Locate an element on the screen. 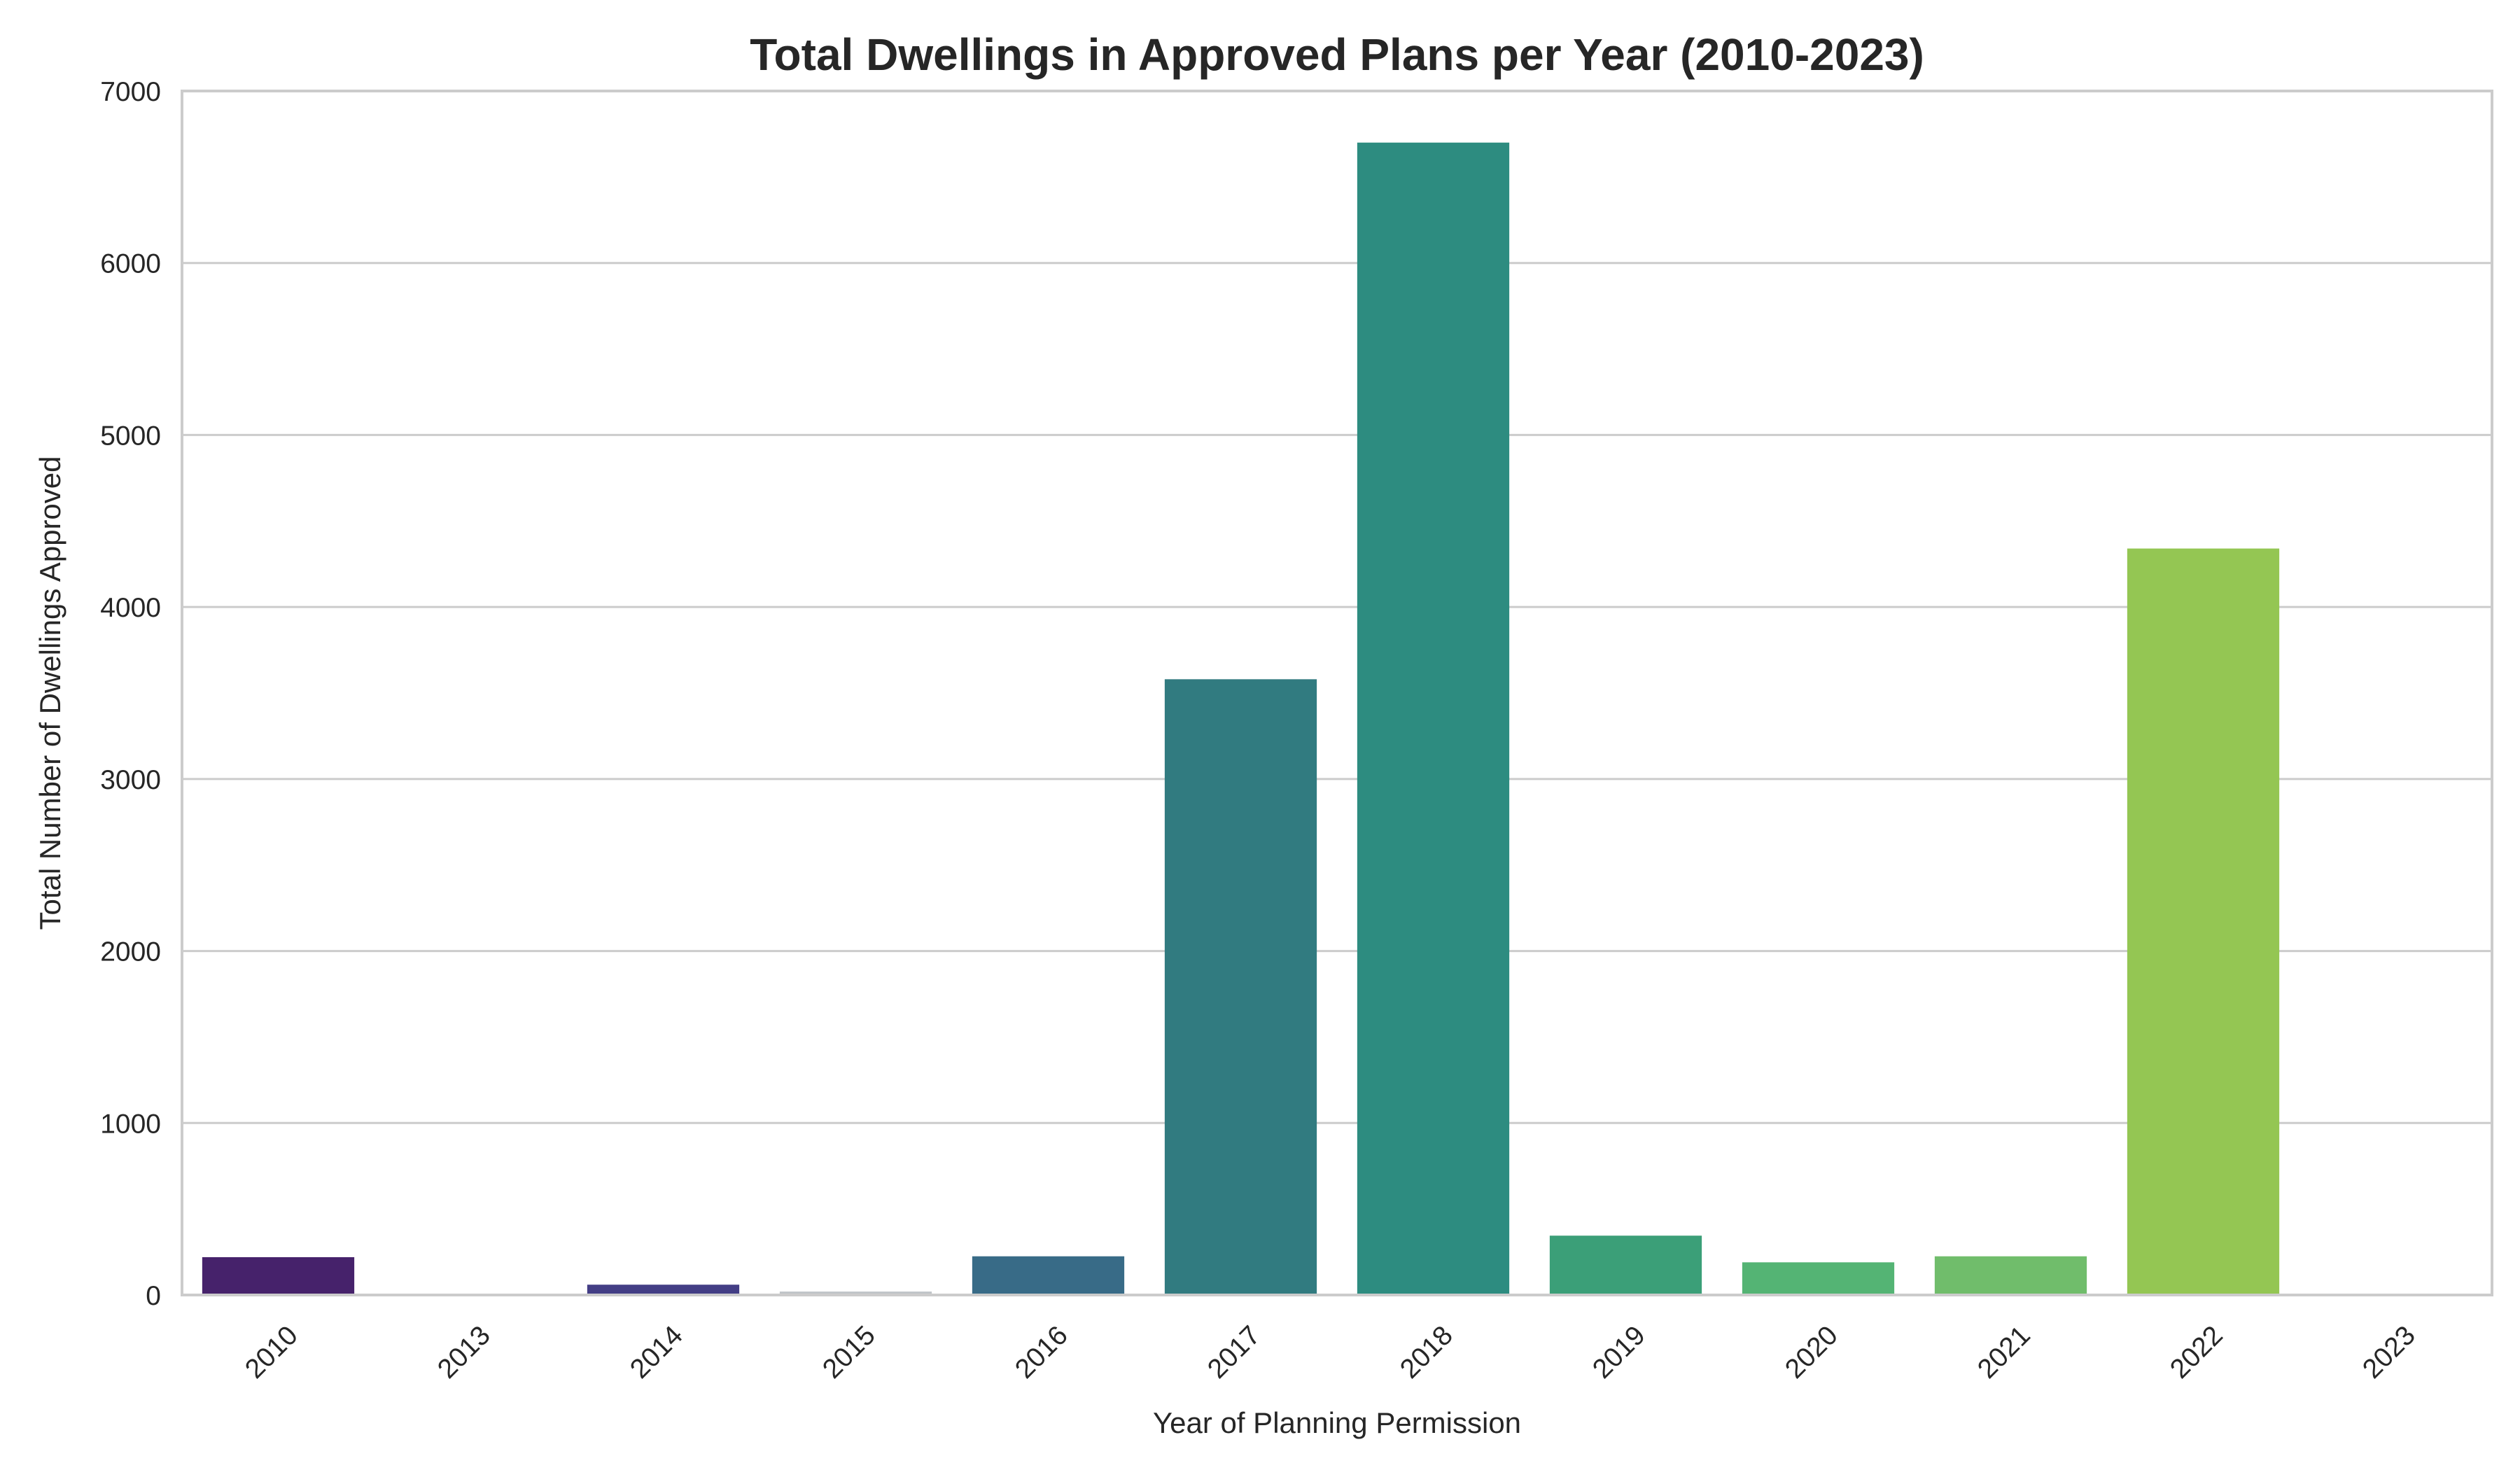  y-tick-label: 1000 is located at coordinates (130, 1124).